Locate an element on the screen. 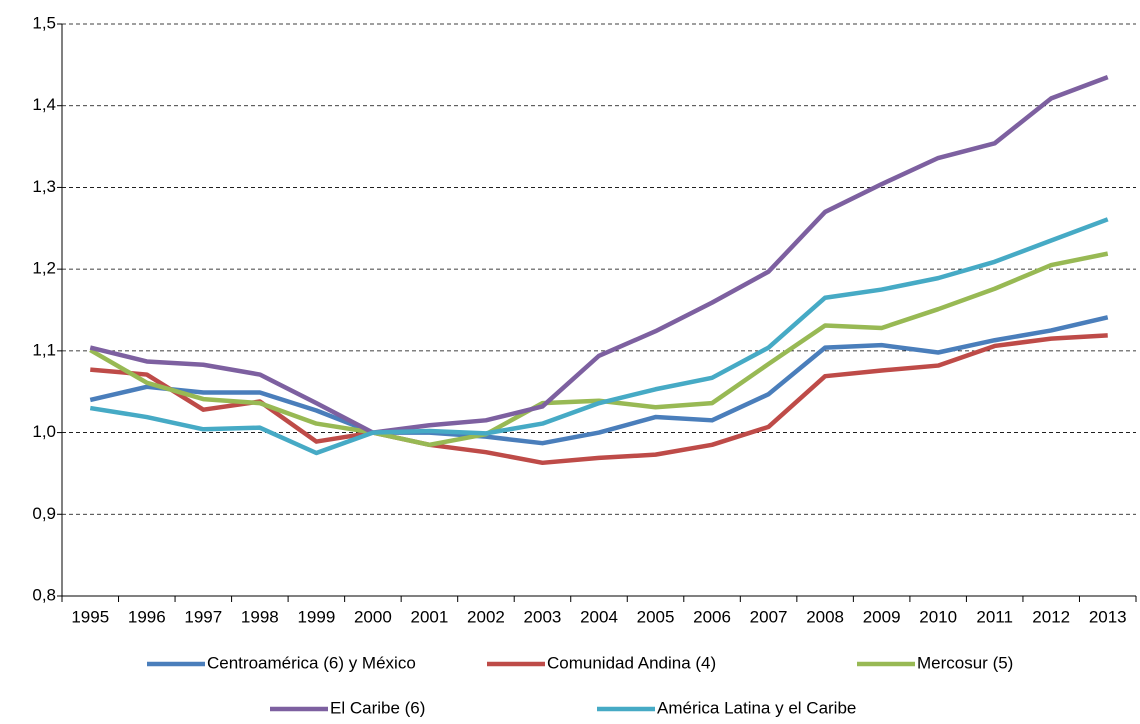 The height and width of the screenshot is (724, 1140). x-tick-label: 2006 is located at coordinates (712, 616).